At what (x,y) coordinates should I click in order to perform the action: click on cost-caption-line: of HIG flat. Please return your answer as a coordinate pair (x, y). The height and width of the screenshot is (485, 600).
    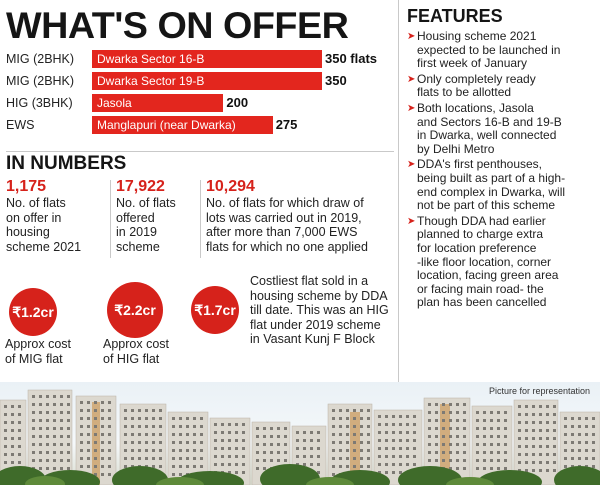
    Looking at the image, I should click on (131, 358).